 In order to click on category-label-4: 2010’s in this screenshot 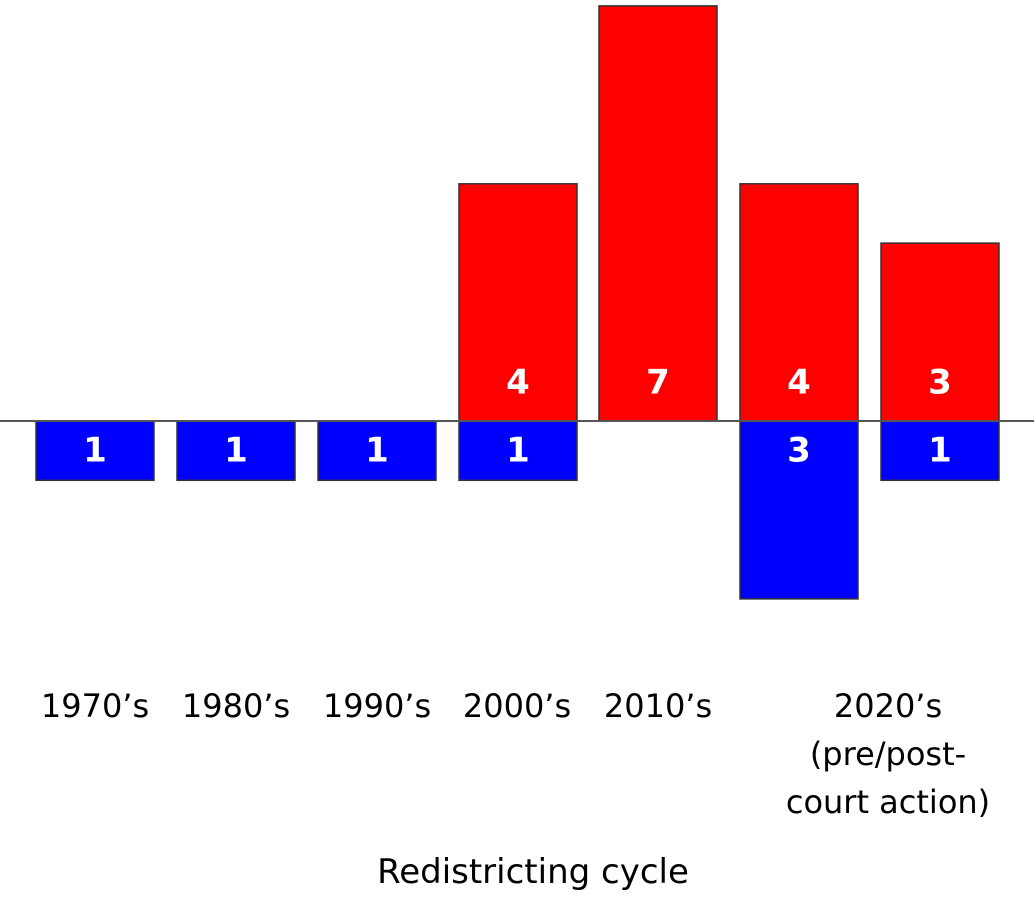, I will do `click(658, 706)`.